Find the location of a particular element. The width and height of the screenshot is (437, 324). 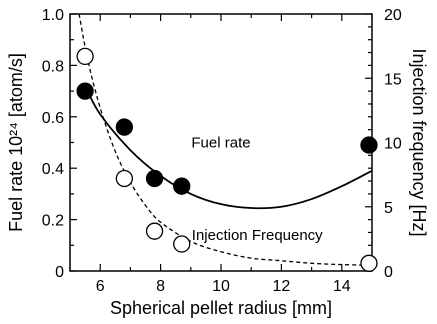

y-left-tick-label: 1.0 is located at coordinates (53, 15).